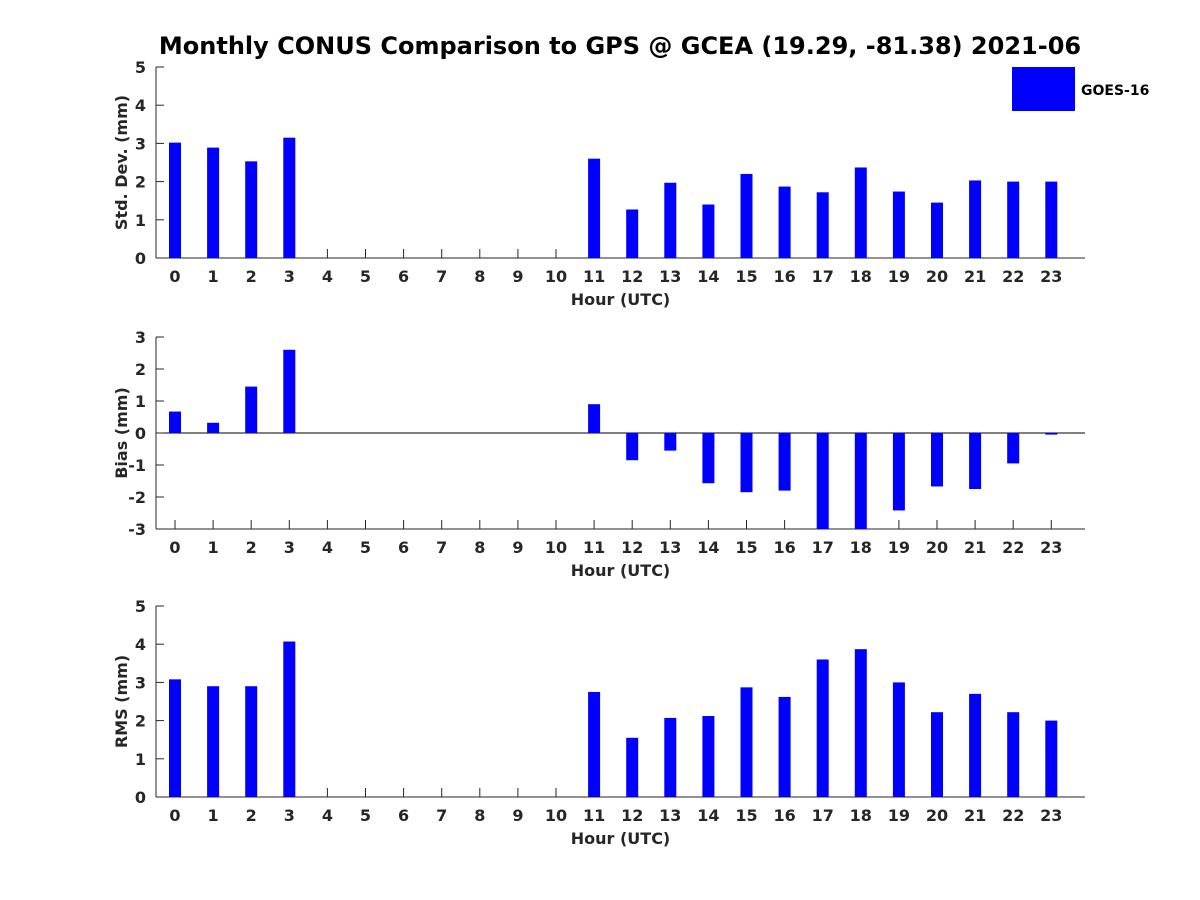 This screenshot has height=900, width=1200. I want to click on bias-x-tick-label: 6, so click(403, 547).